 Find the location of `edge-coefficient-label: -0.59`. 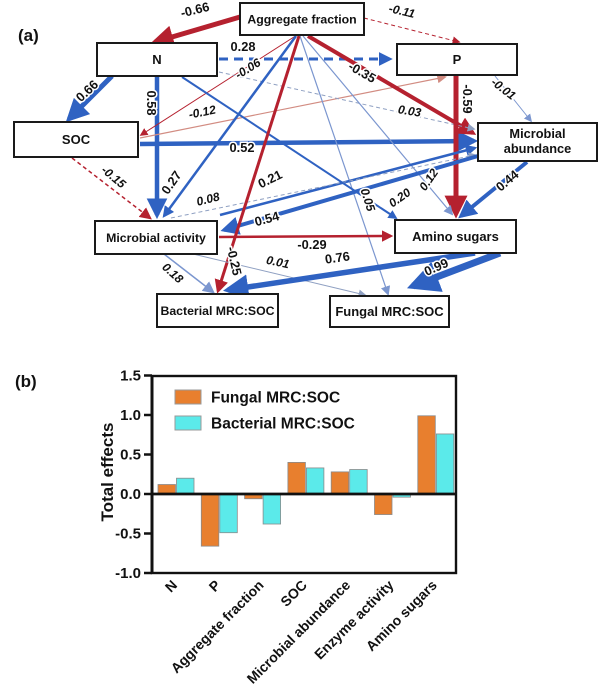

edge-coefficient-label: -0.59 is located at coordinates (467, 98).